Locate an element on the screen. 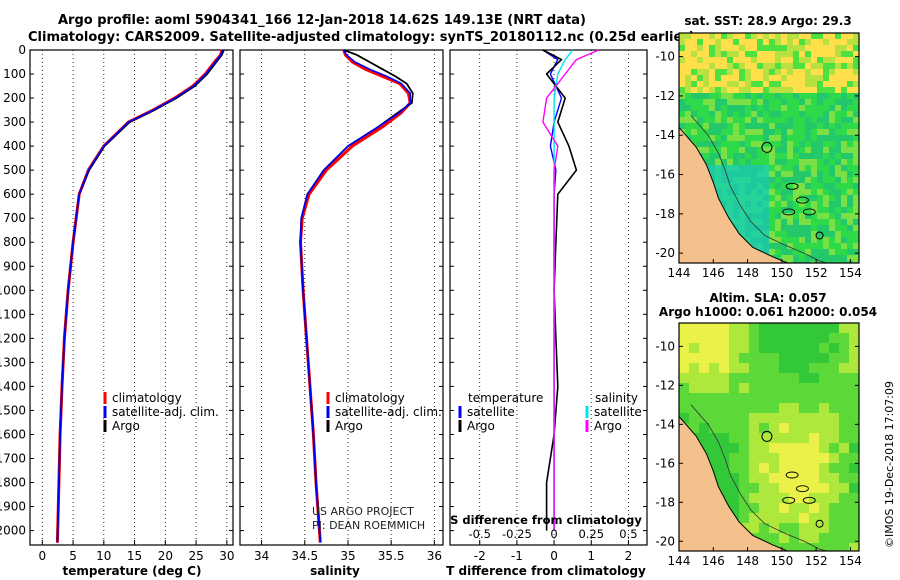  map-y-tick-label: -16 is located at coordinates (665, 175).